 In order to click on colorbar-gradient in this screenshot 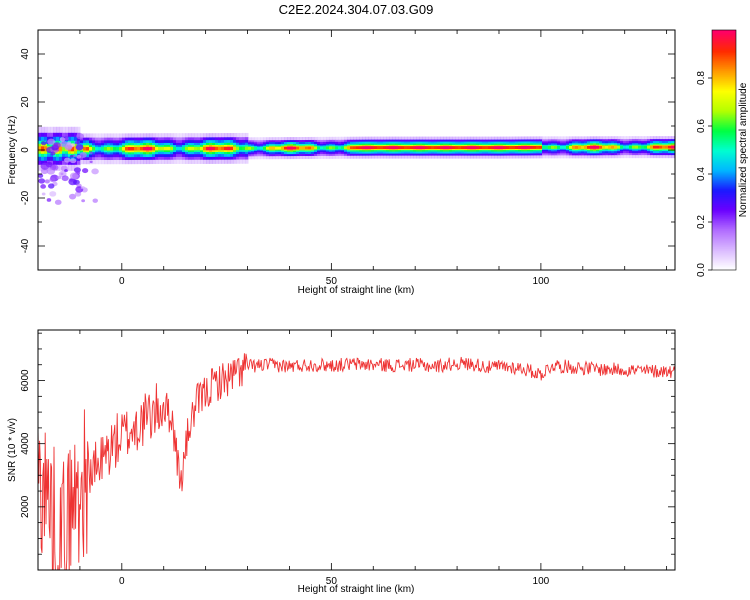, I will do `click(724, 150)`.